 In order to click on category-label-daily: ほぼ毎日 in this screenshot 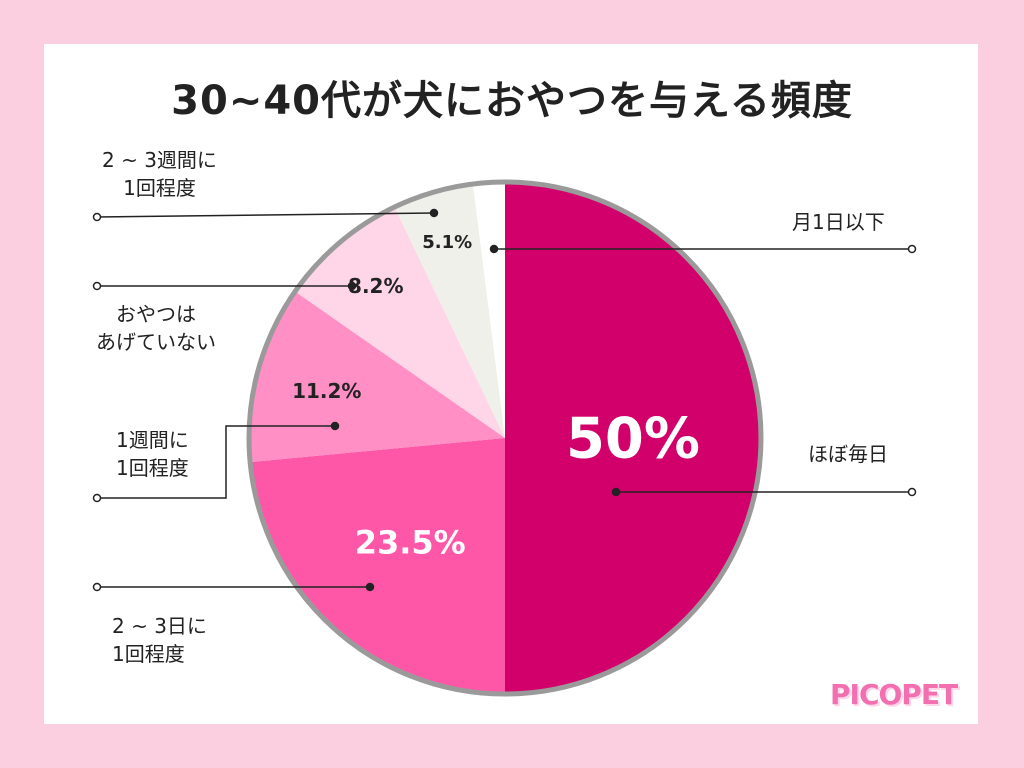, I will do `click(848, 454)`.